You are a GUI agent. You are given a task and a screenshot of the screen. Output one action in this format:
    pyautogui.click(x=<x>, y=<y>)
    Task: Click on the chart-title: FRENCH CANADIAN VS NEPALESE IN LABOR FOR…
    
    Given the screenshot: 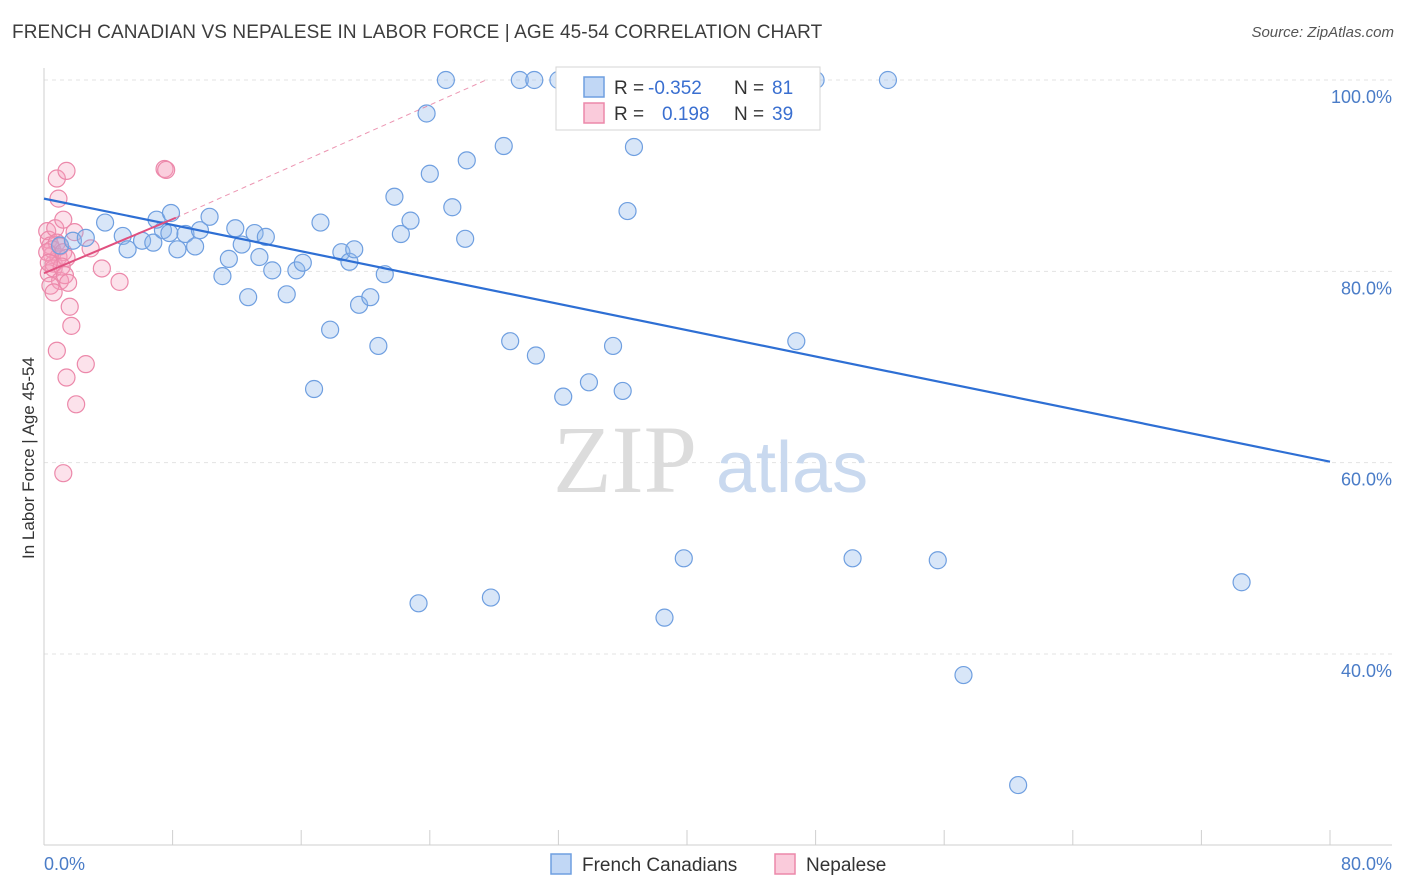 What is the action you would take?
    pyautogui.click(x=417, y=32)
    